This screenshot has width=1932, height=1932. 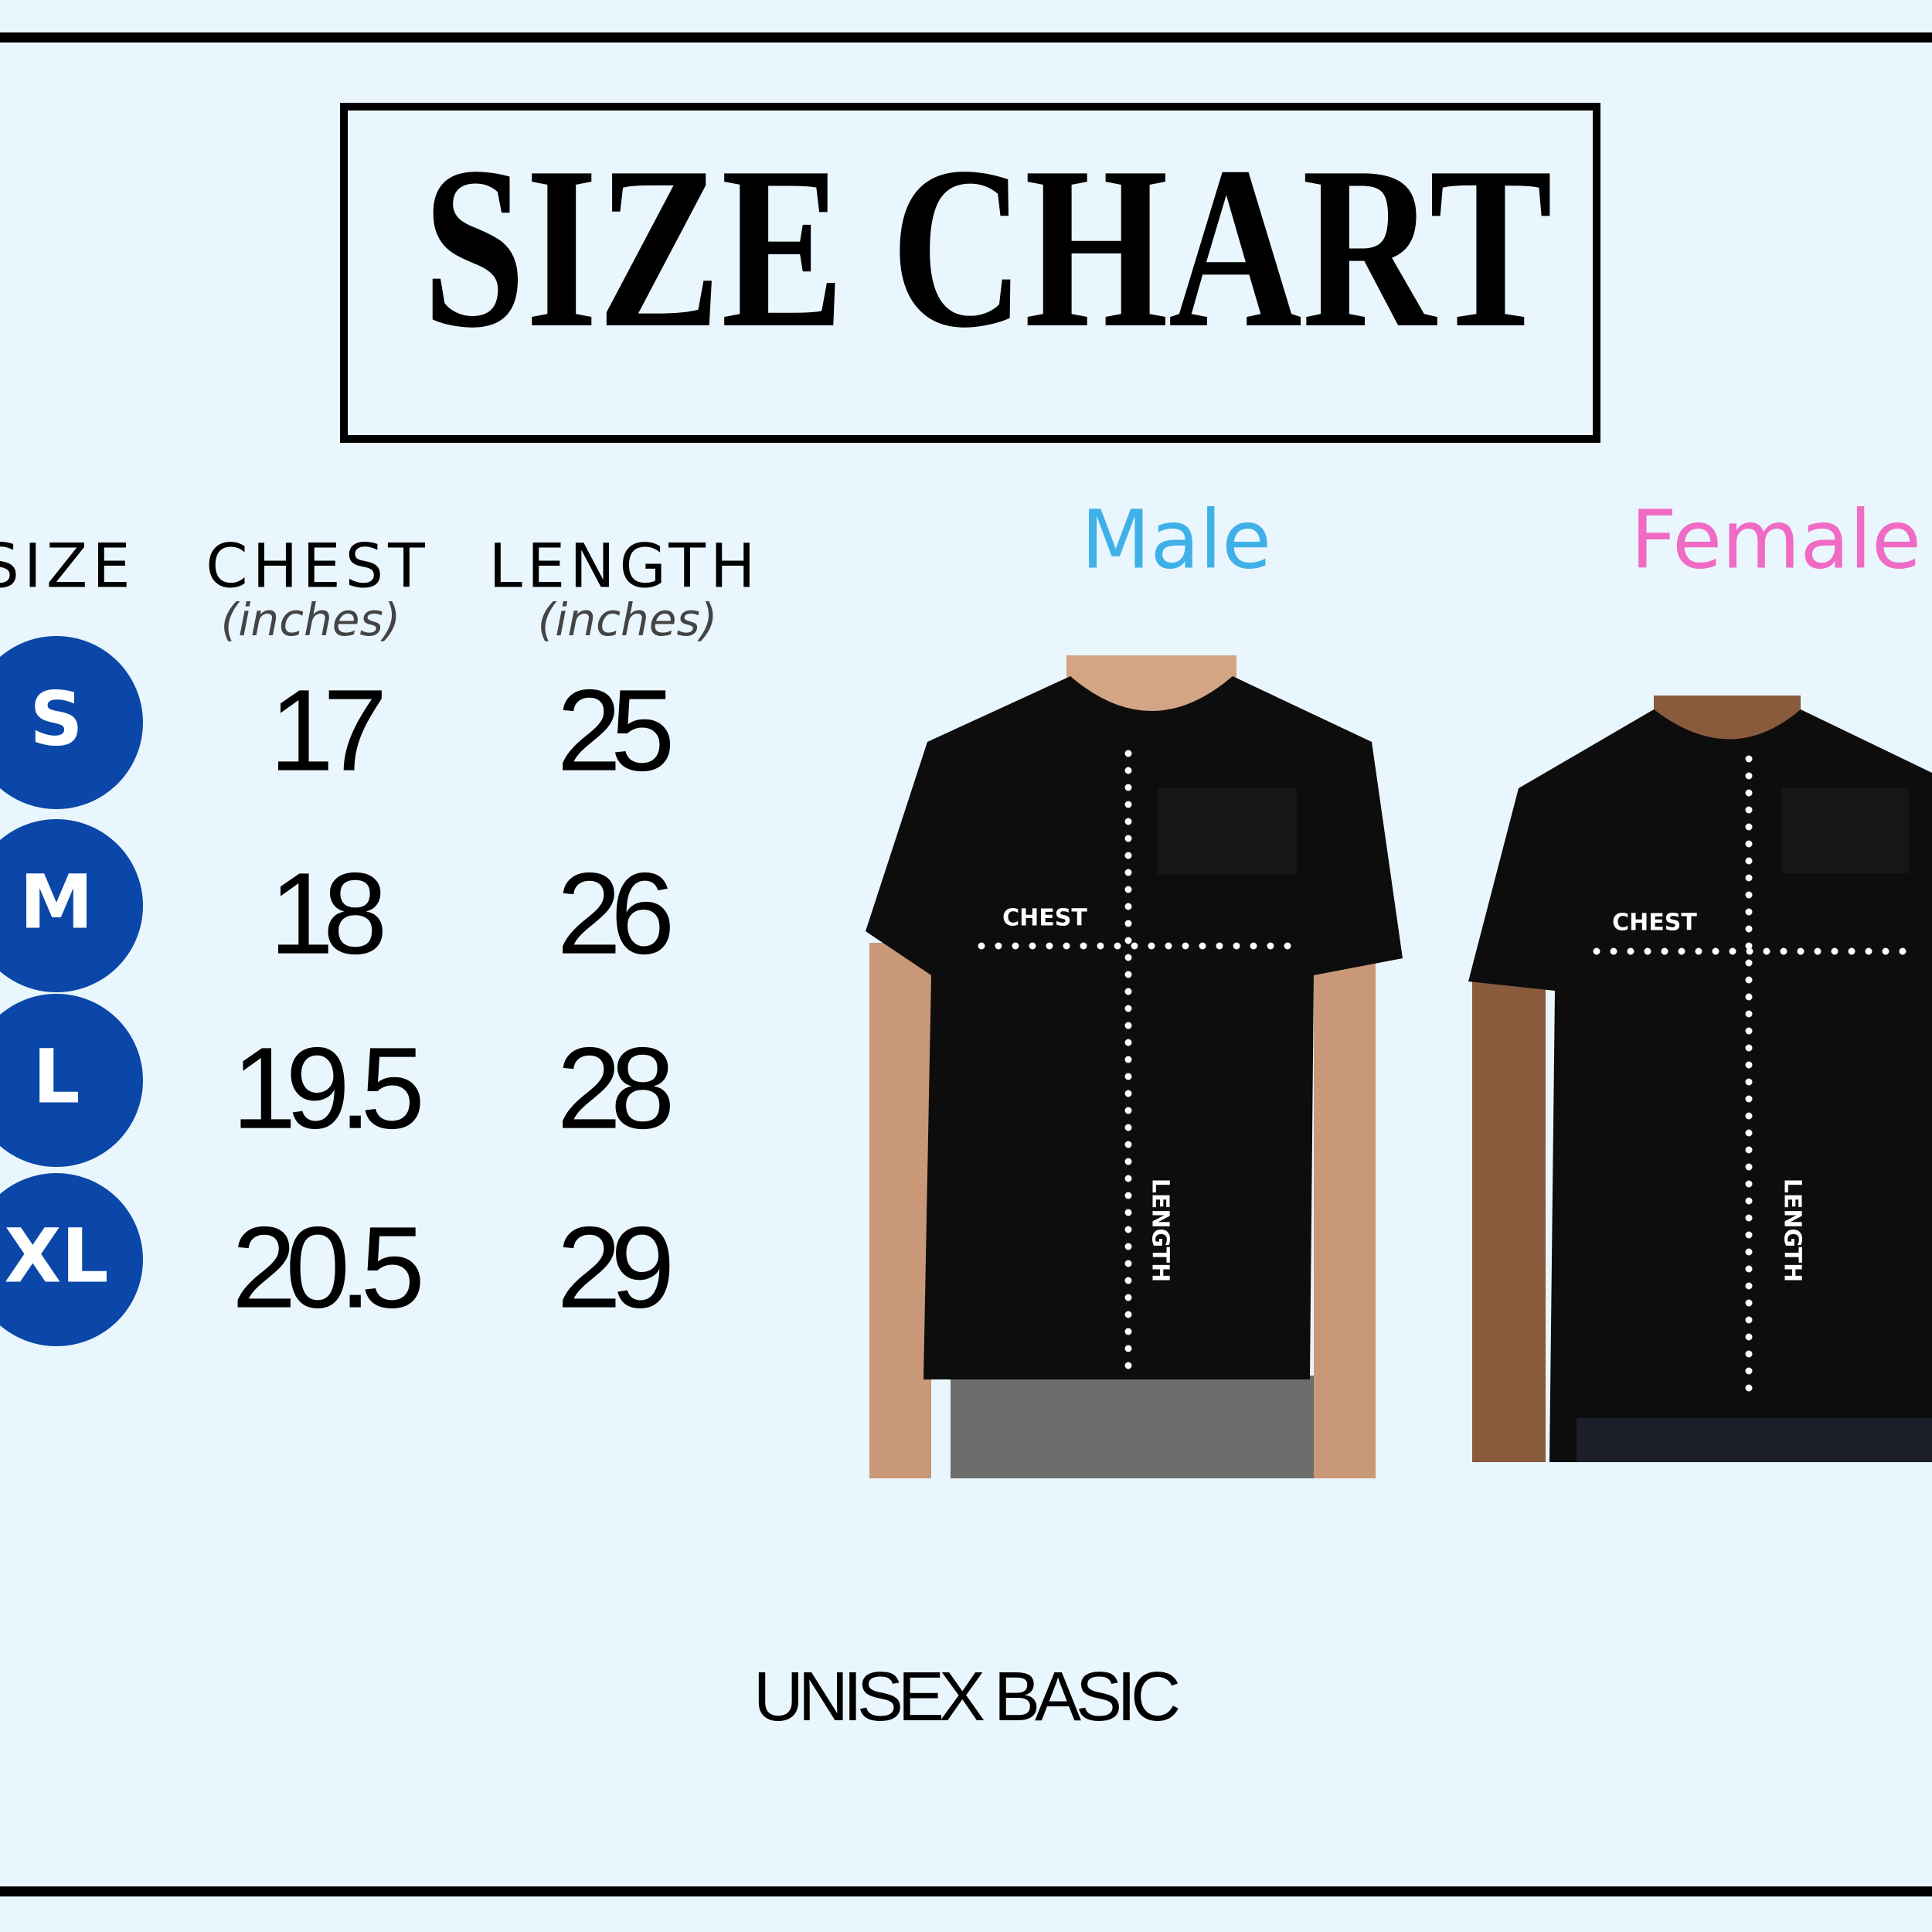 I want to click on size-label: L, so click(x=56, y=1077).